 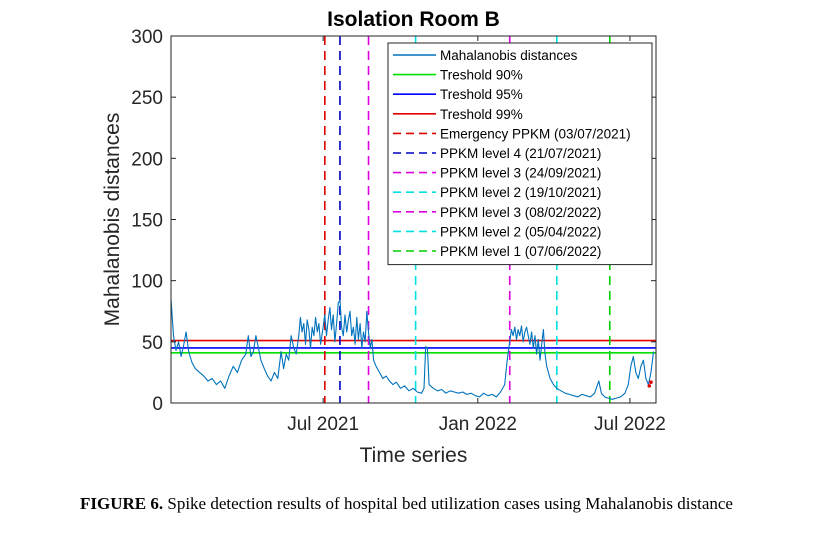 What do you see at coordinates (147, 98) in the screenshot?
I see `y-tick-label: 250` at bounding box center [147, 98].